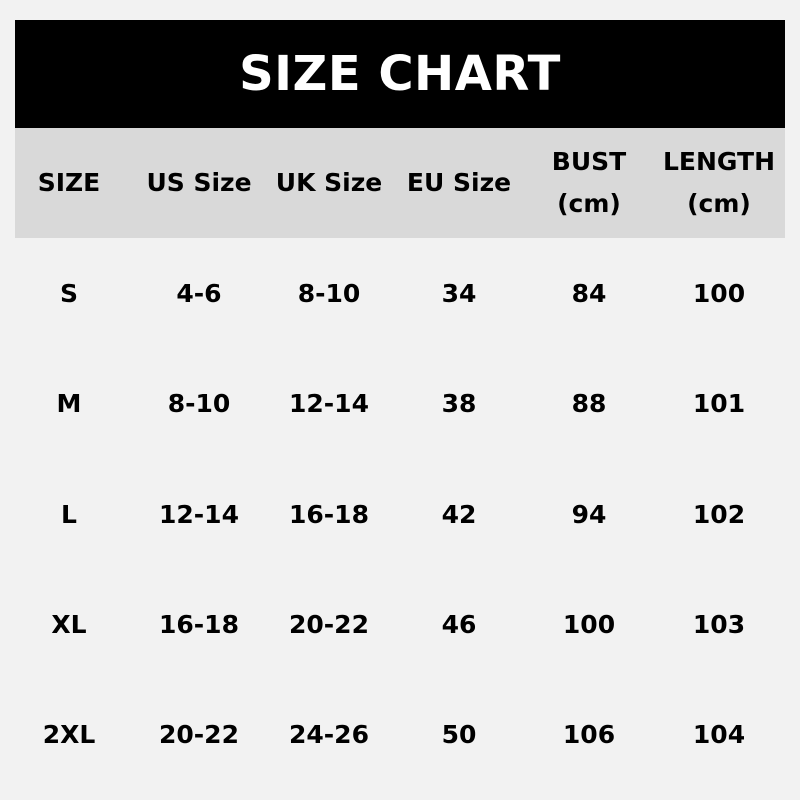 The height and width of the screenshot is (800, 800). I want to click on cell-us-size: 20-22, so click(199, 734).